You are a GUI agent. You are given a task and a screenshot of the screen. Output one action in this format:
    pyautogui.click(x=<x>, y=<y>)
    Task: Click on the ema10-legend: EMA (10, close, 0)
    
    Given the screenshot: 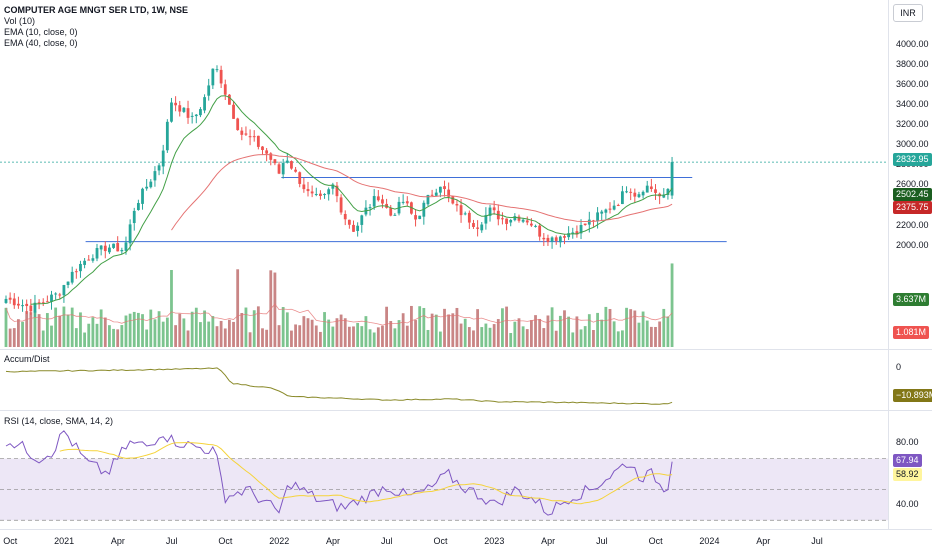 What is the action you would take?
    pyautogui.click(x=41, y=32)
    